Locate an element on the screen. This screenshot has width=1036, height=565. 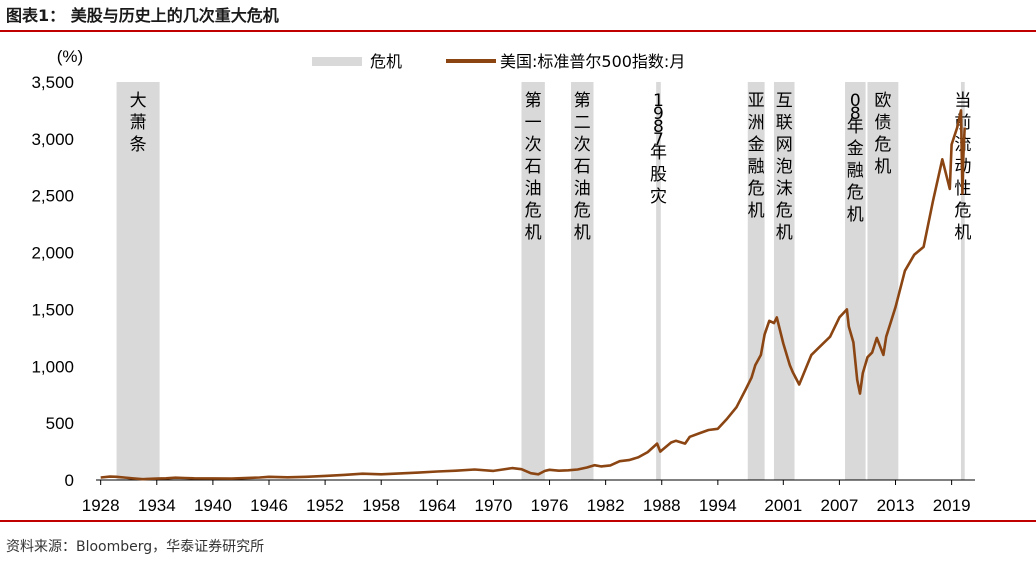
x-tick-label: 2001 is located at coordinates (783, 505).